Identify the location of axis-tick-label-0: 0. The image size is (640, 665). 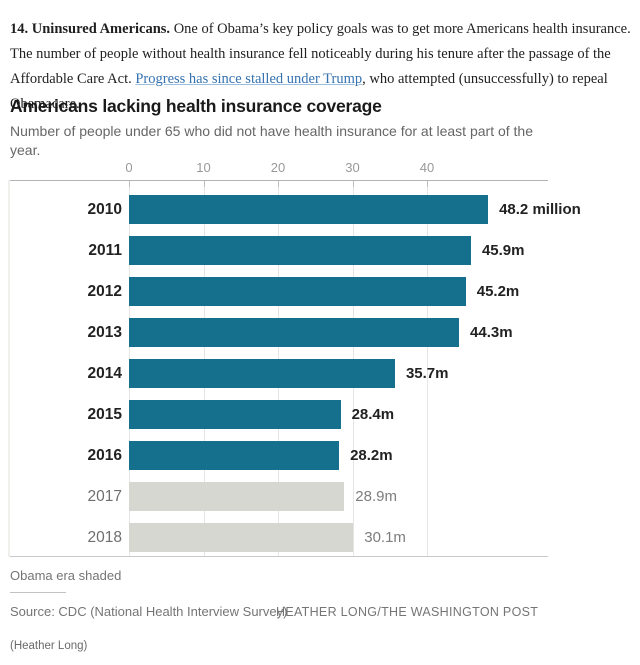
(129, 167).